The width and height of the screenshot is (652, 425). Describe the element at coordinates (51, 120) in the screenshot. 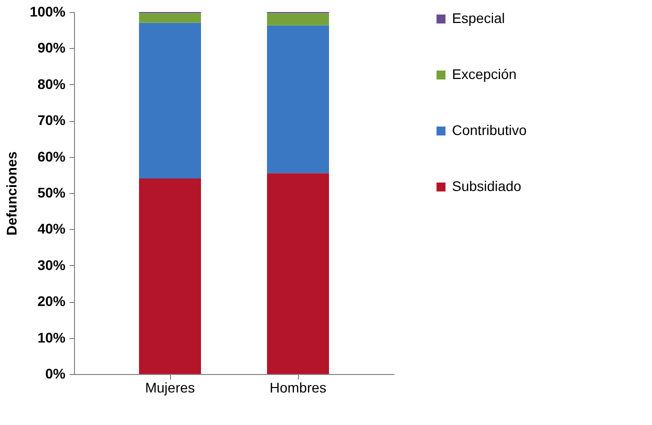

I see `y-tick-label: 70%` at that location.